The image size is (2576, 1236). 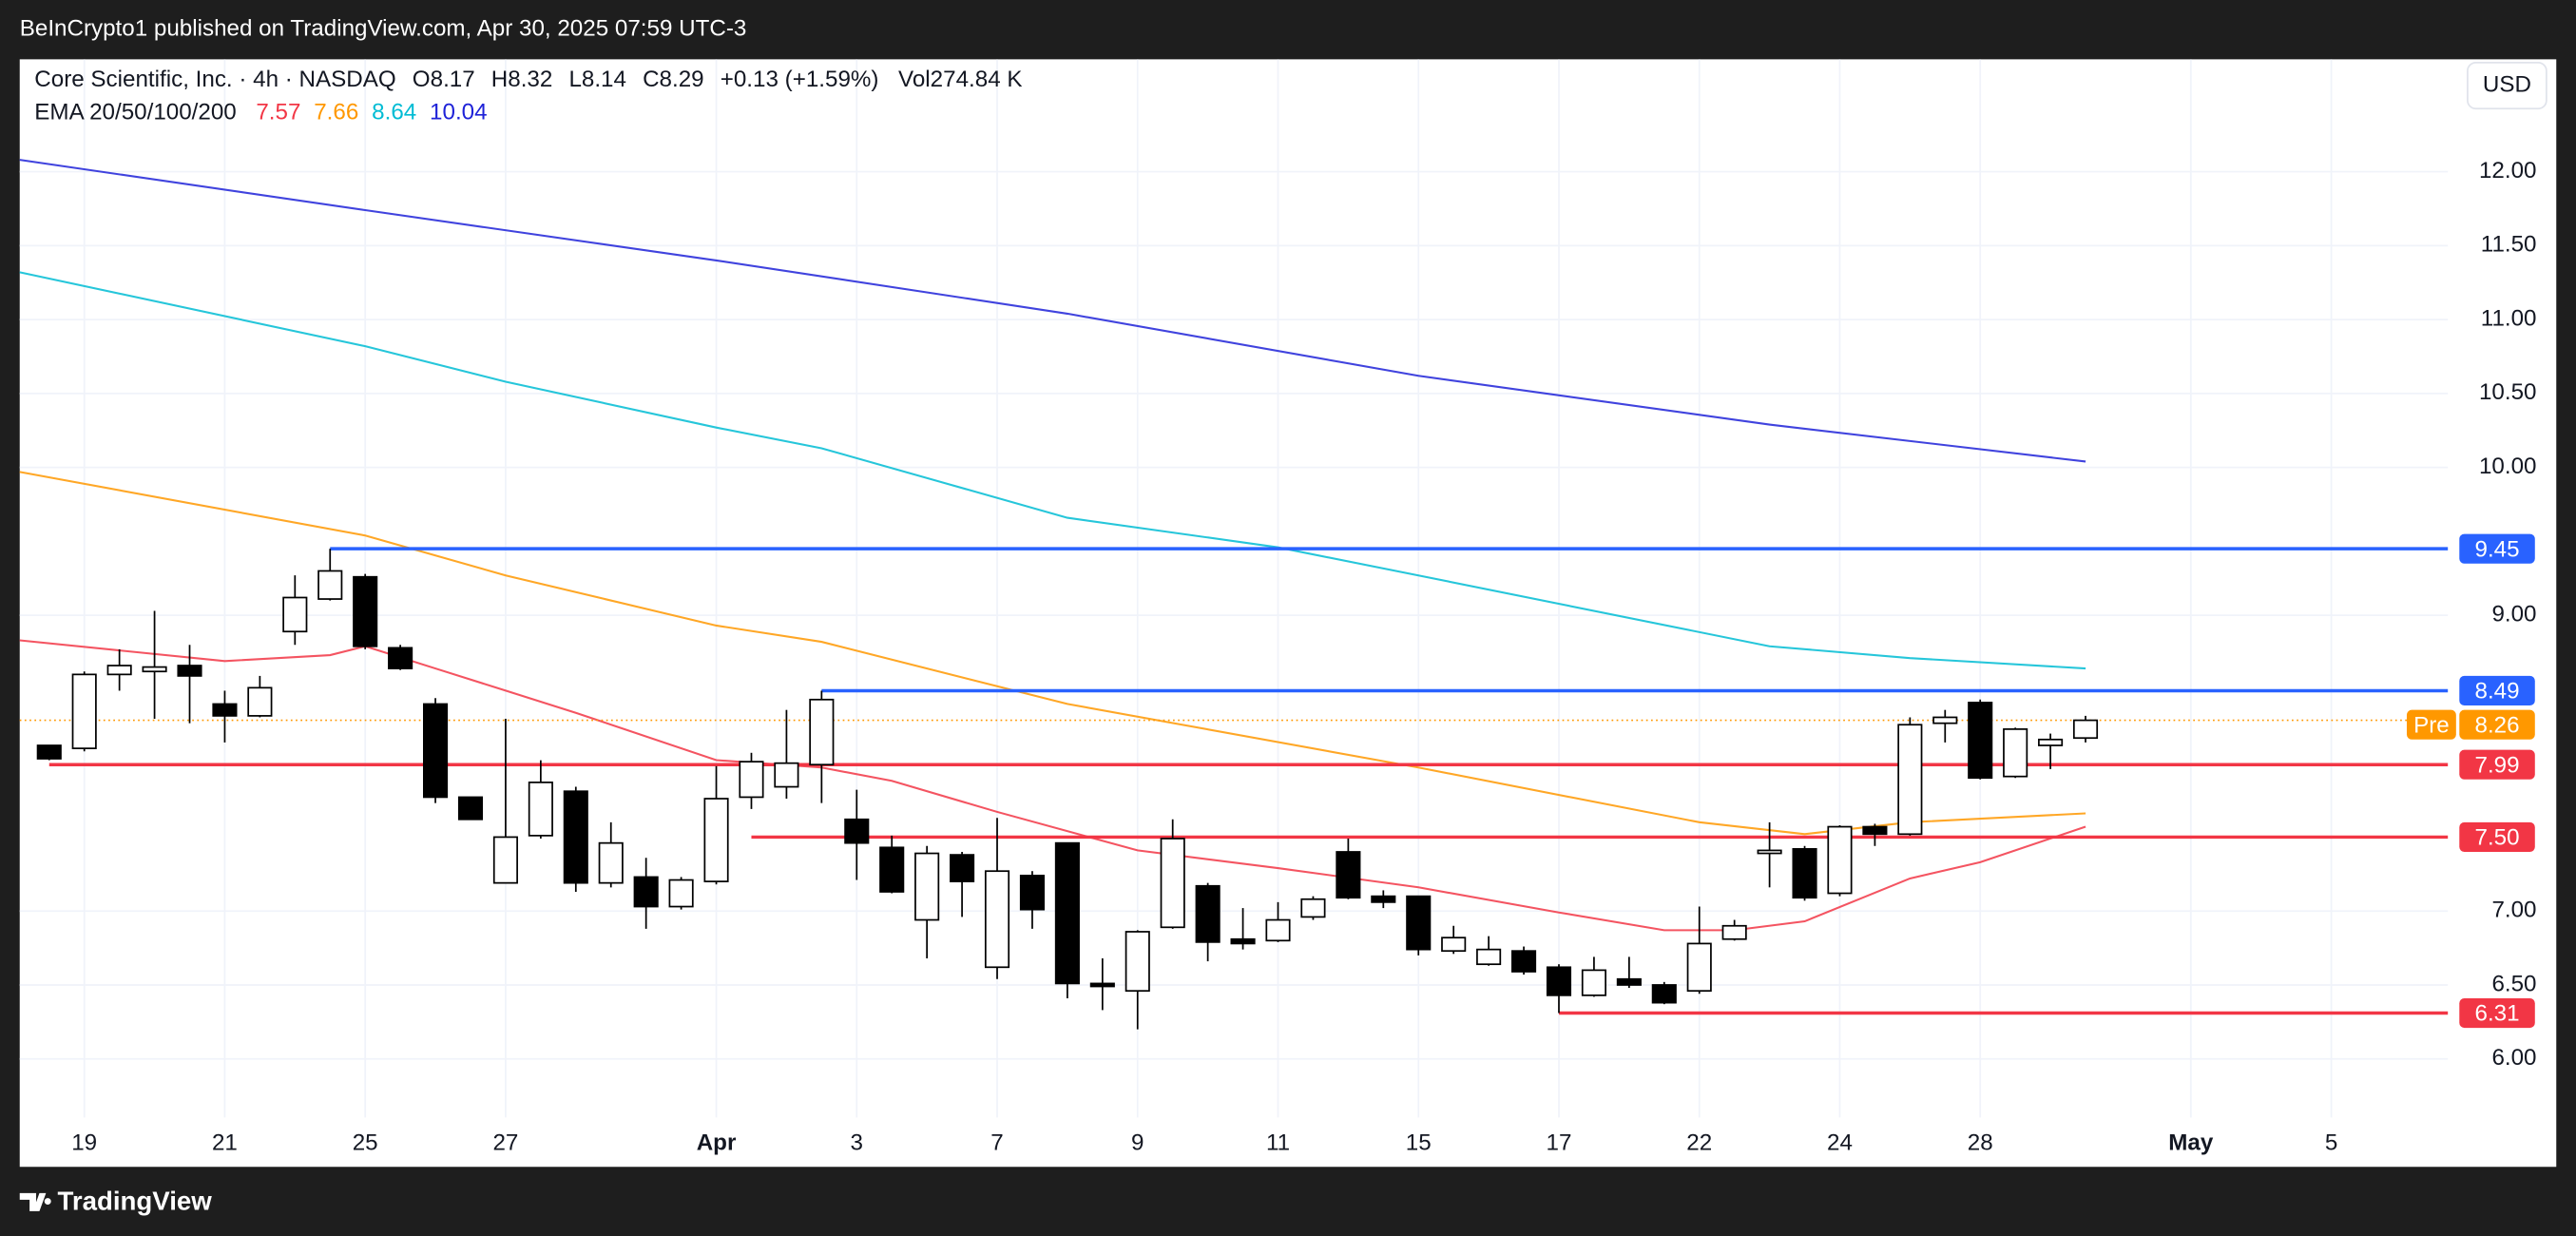 What do you see at coordinates (2513, 910) in the screenshot?
I see `y-tick-label: 7.00` at bounding box center [2513, 910].